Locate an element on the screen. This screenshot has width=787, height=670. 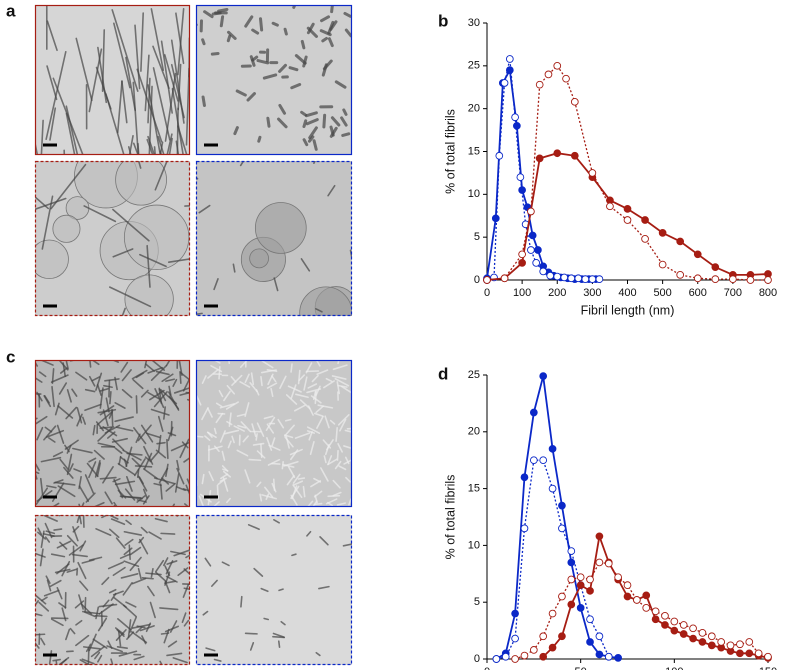
panel-label: c is located at coordinates (10, 356).